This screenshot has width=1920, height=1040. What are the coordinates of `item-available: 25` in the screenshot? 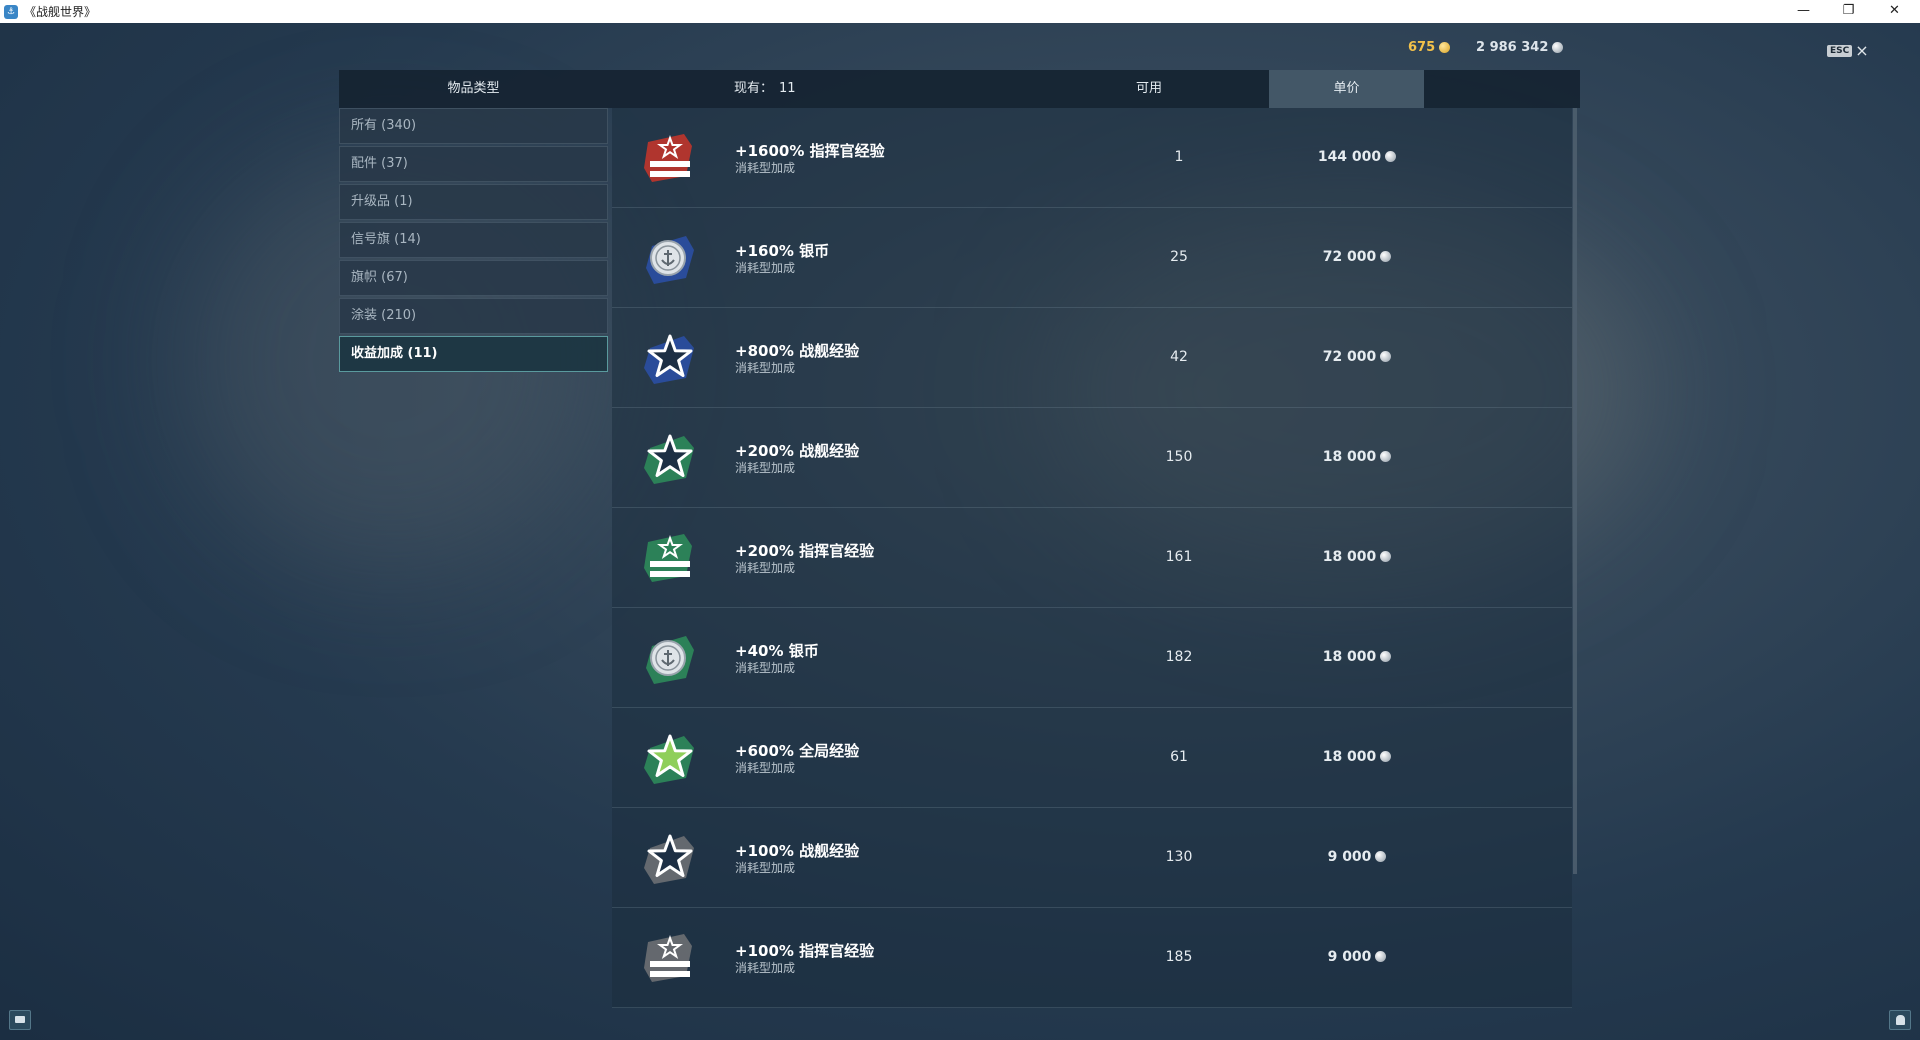 It's located at (1179, 257).